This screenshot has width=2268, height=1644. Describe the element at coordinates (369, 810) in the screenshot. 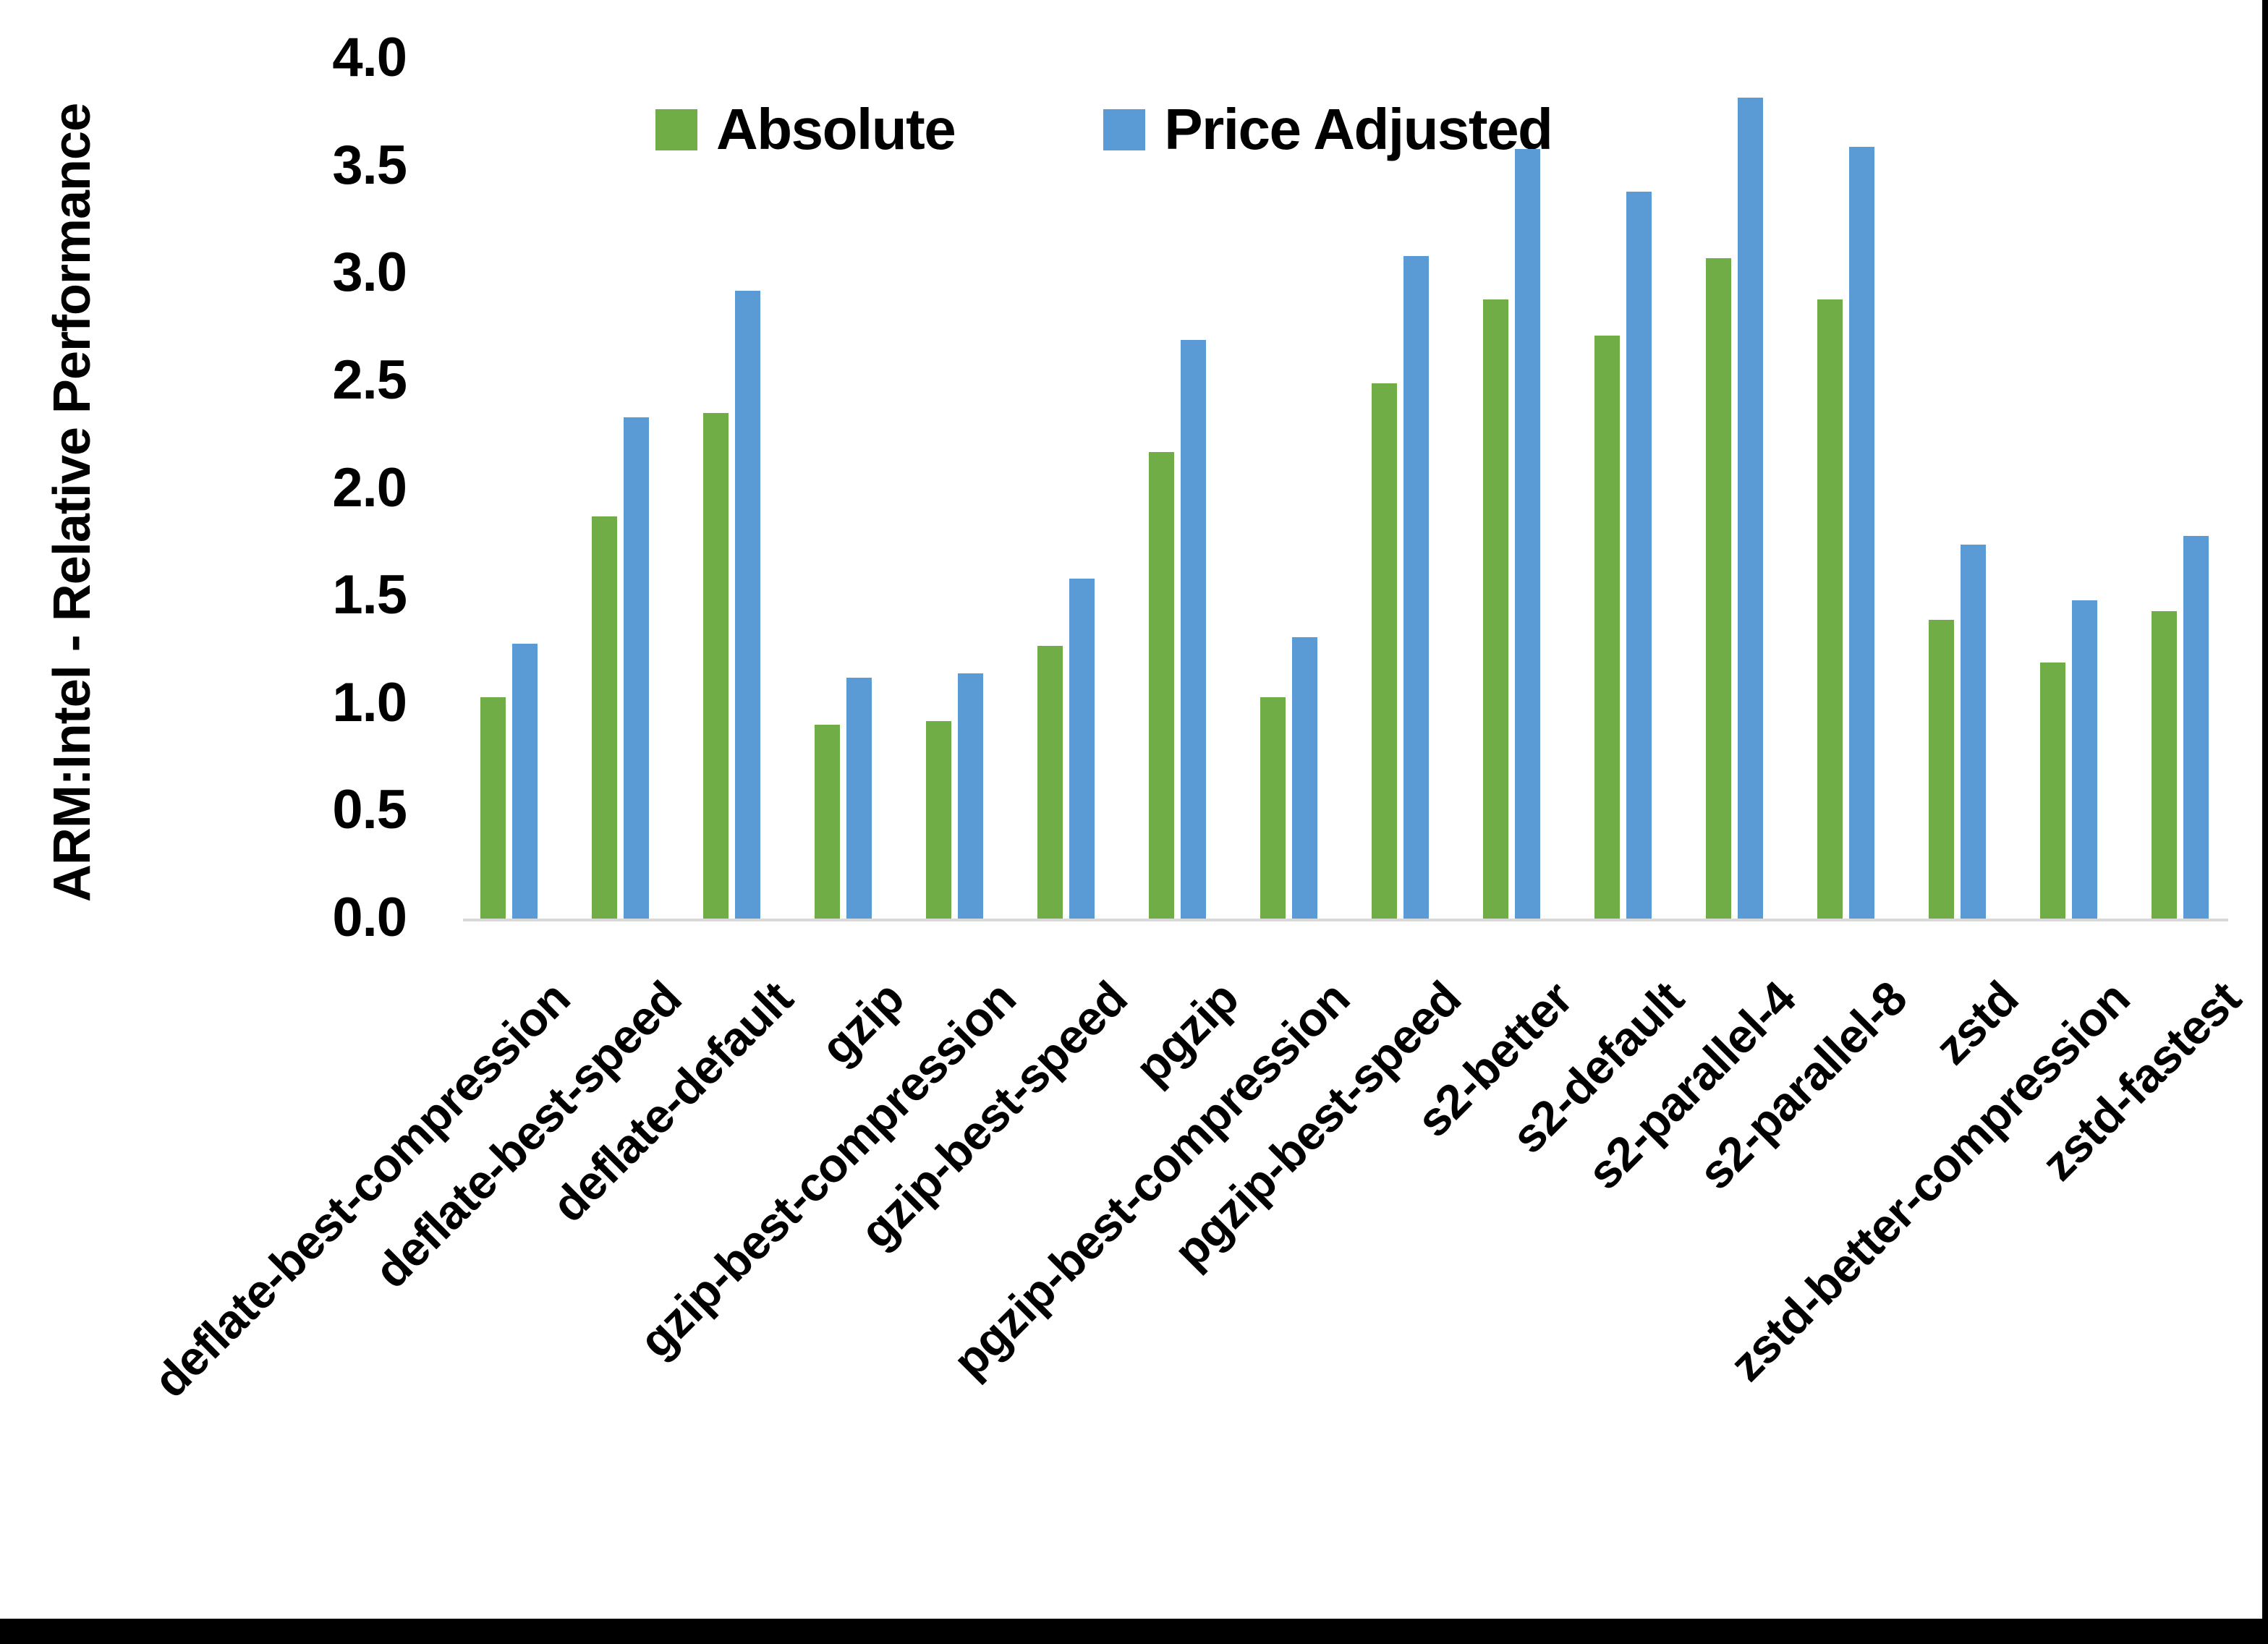

I see `y-tick-label: 0.5` at that location.